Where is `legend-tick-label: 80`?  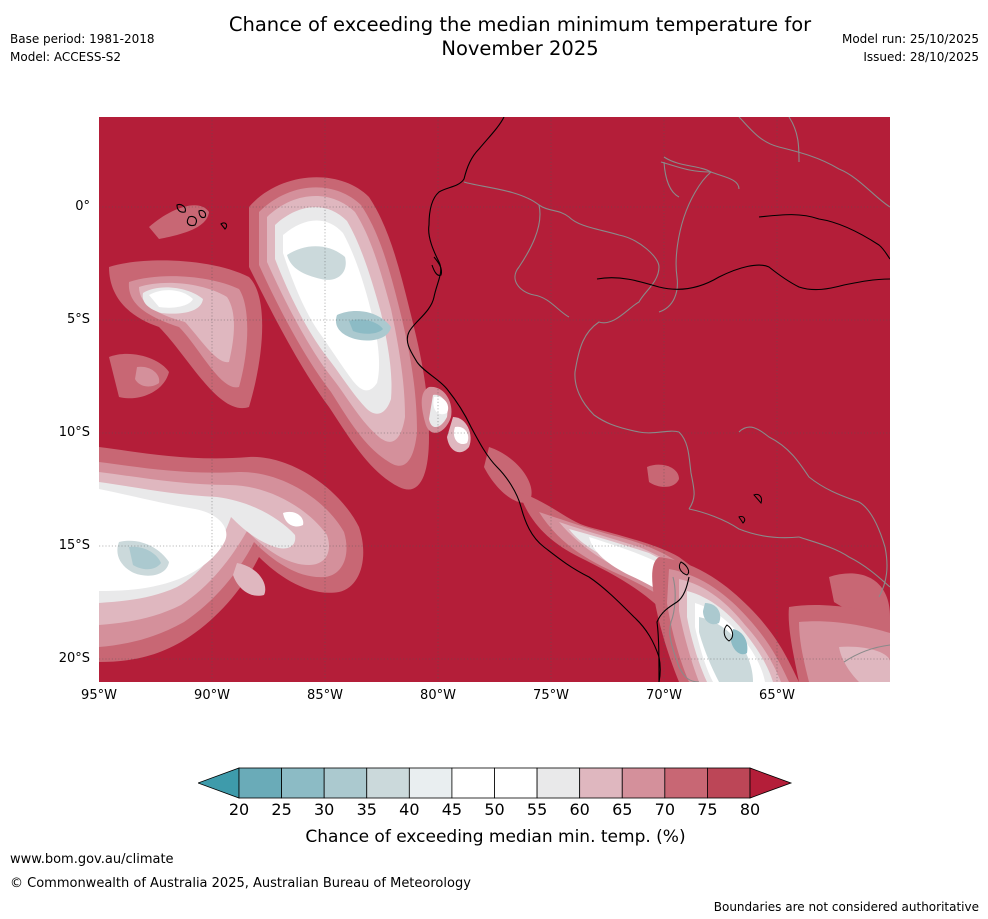 legend-tick-label: 80 is located at coordinates (750, 809).